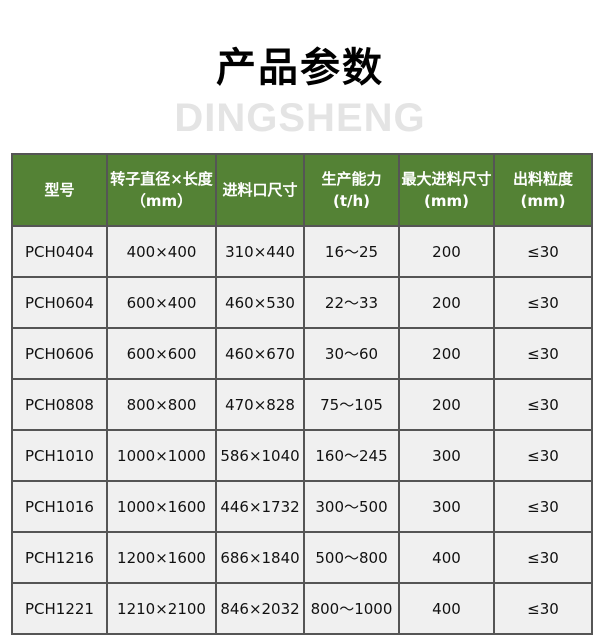 The width and height of the screenshot is (600, 644). I want to click on table-cell: 800～1000, so click(351, 608).